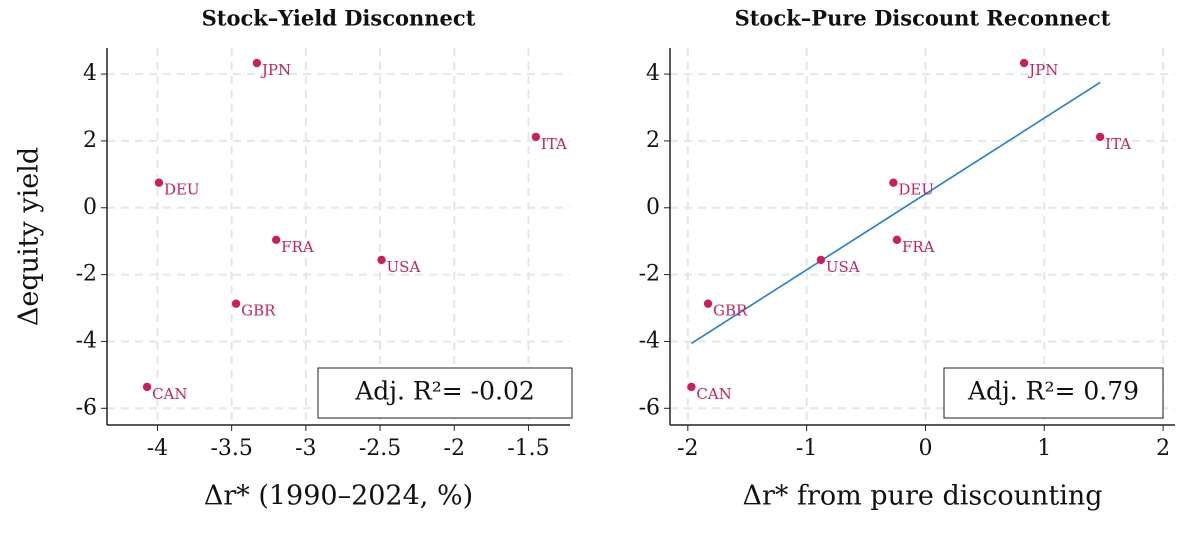 The width and height of the screenshot is (1180, 536). Describe the element at coordinates (1044, 448) in the screenshot. I see `x-tick-label: 1` at that location.